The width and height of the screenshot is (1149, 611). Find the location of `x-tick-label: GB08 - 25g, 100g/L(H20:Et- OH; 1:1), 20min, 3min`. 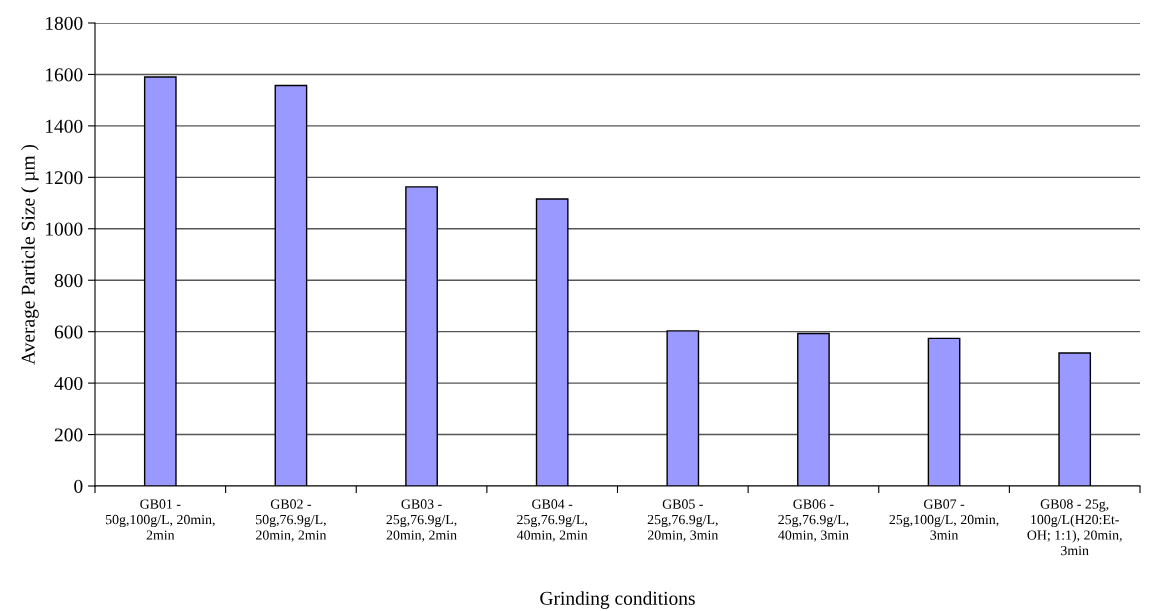

x-tick-label: GB08 - 25g, 100g/L(H20:Et- OH; 1:1), 20min, 3min is located at coordinates (1074, 527).